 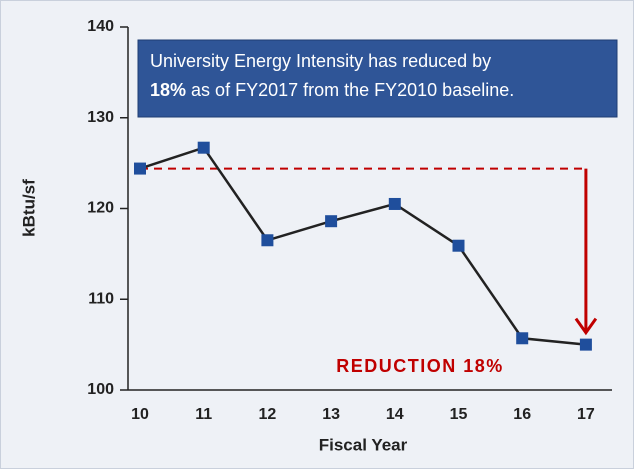 What do you see at coordinates (377, 78) in the screenshot?
I see `annotation-box` at bounding box center [377, 78].